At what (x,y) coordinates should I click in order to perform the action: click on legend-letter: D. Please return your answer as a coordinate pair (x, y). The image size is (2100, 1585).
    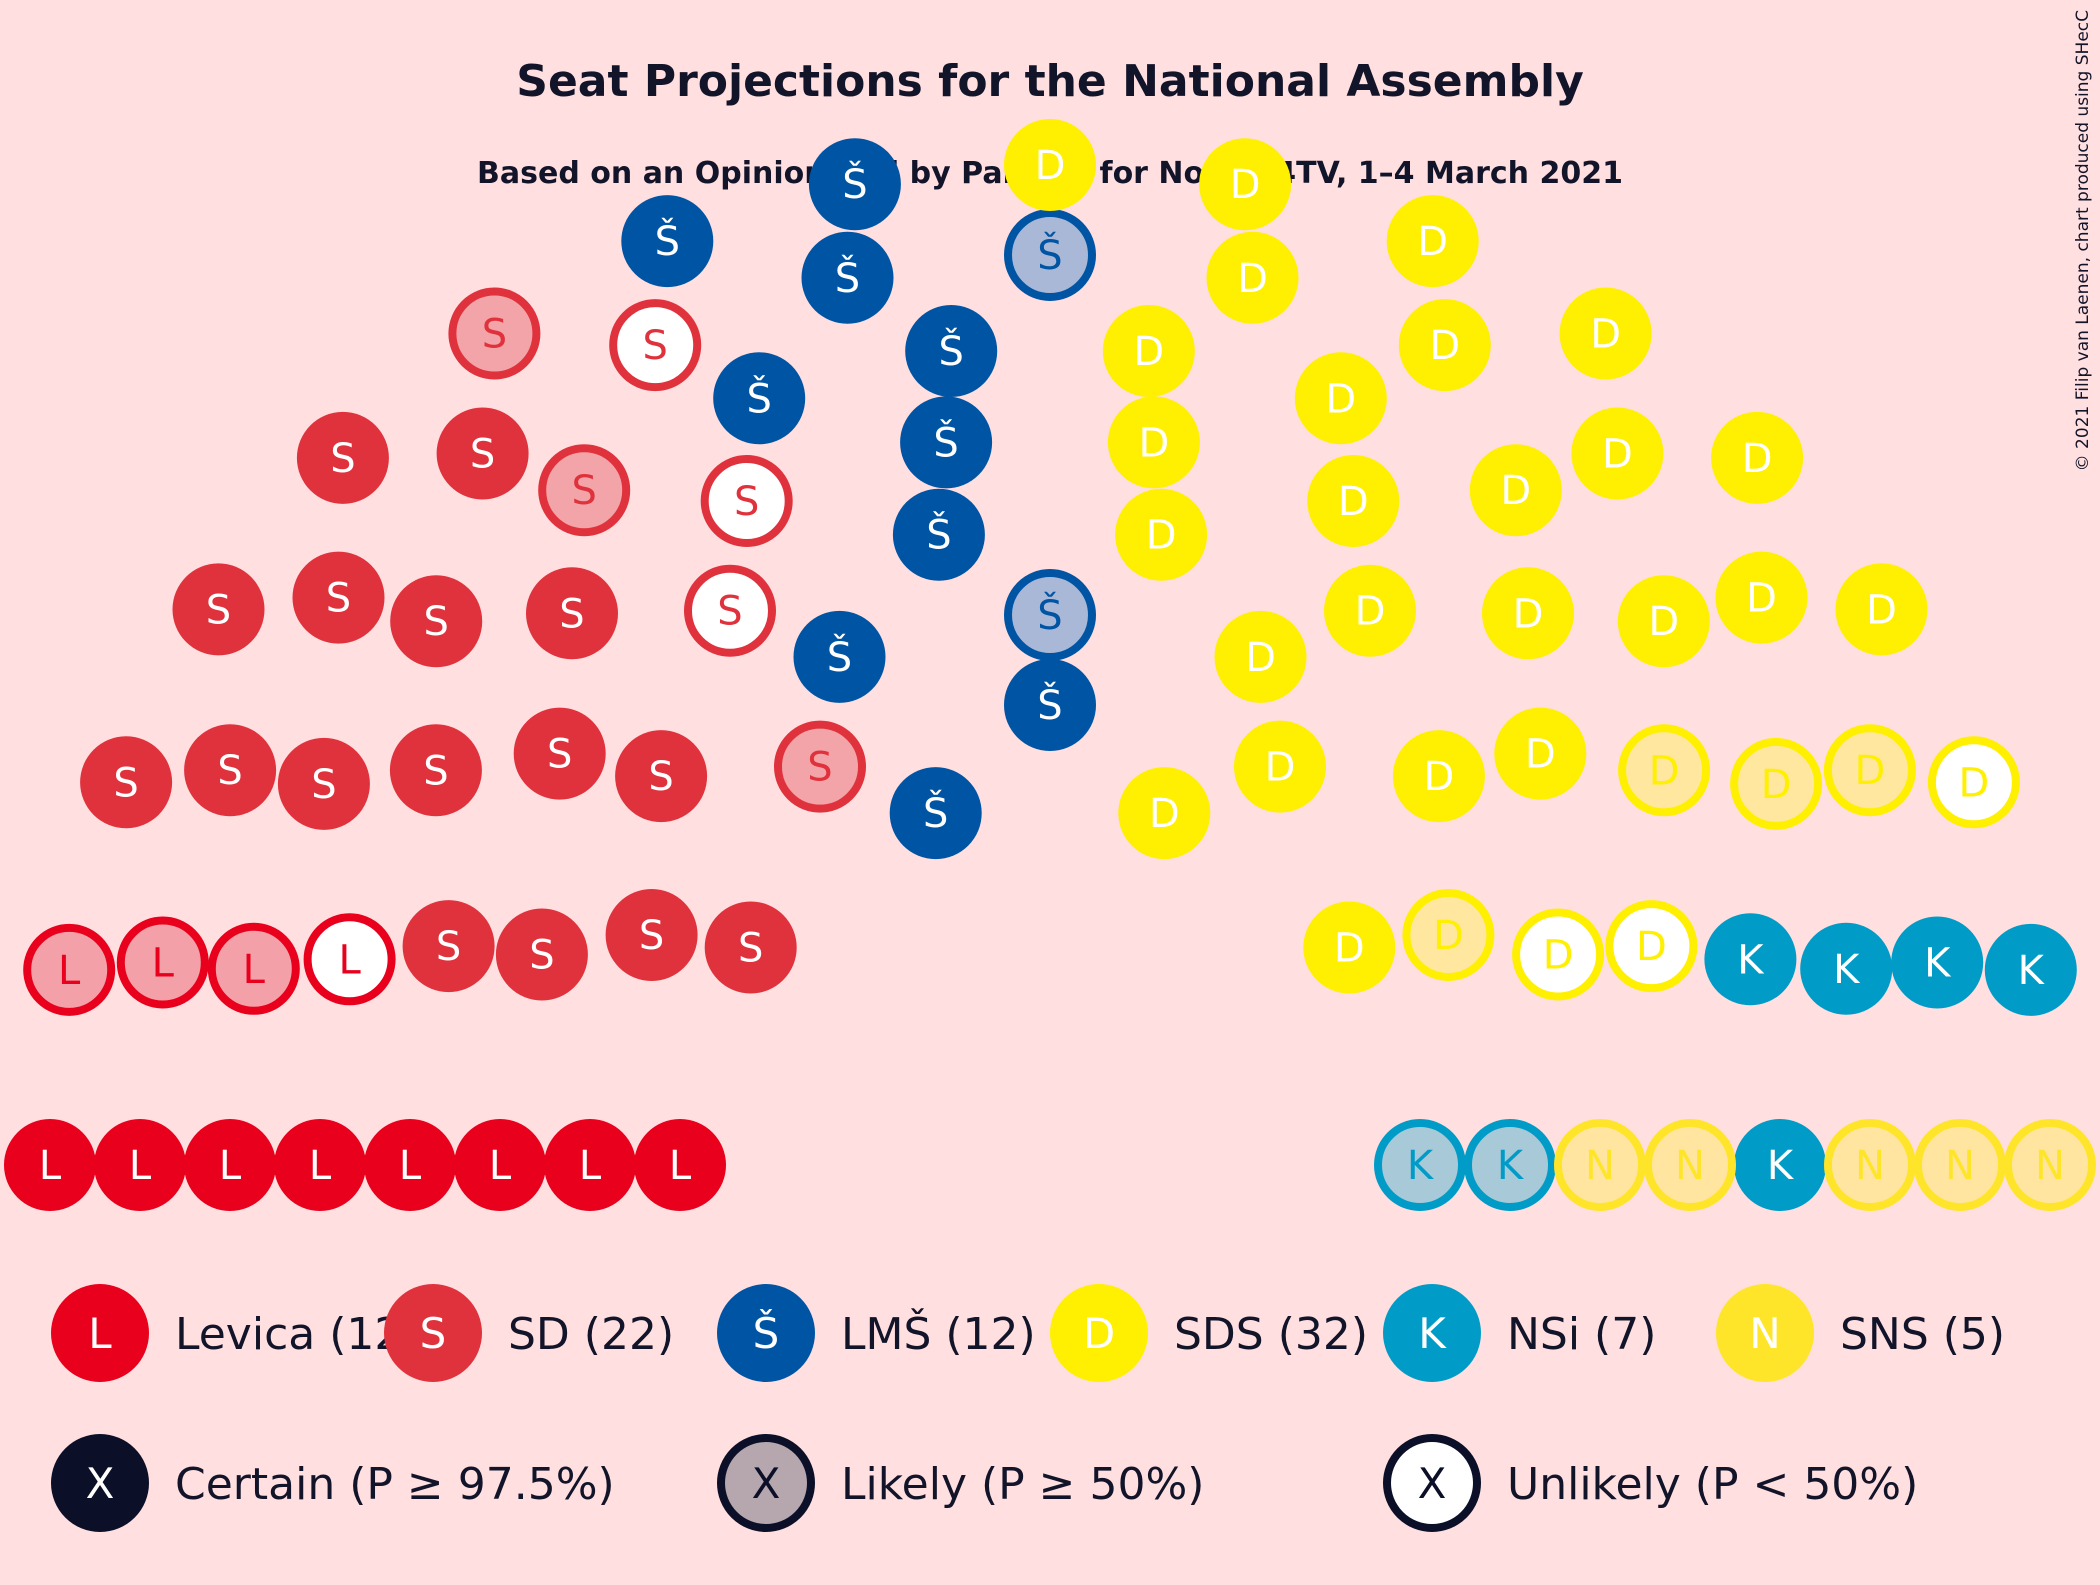
    Looking at the image, I should click on (1099, 1333).